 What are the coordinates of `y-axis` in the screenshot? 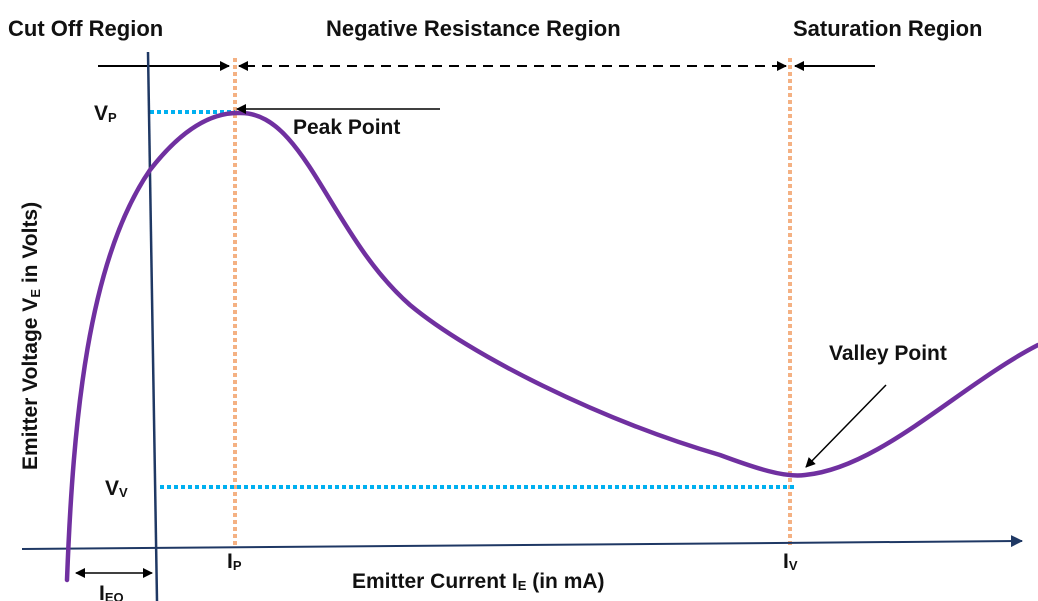 It's located at (152, 326).